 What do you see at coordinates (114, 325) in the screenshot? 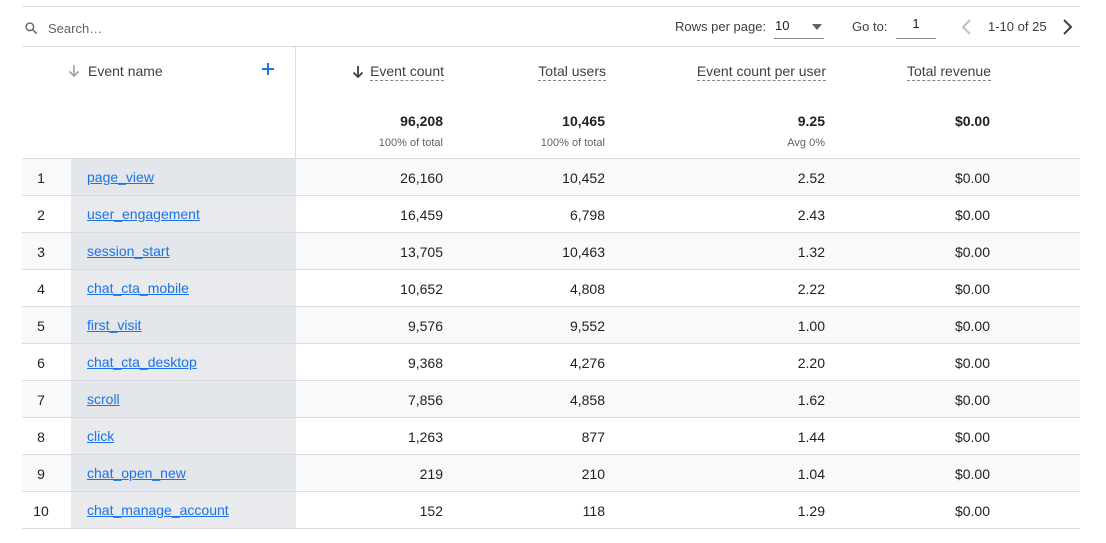
I see `event-name-link: first_visit` at bounding box center [114, 325].